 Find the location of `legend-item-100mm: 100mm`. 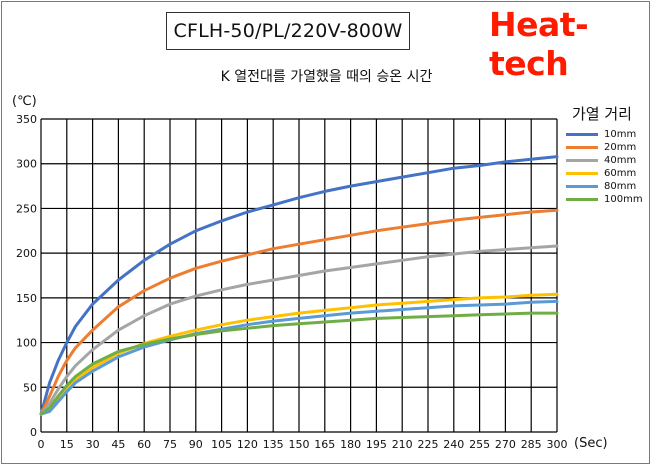

legend-item-100mm: 100mm is located at coordinates (608, 199).